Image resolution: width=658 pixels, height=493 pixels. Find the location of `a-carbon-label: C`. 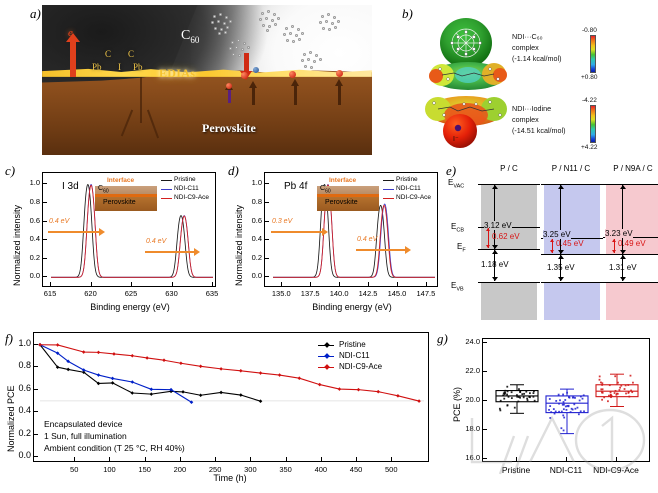

a-carbon-label: C is located at coordinates (108, 54).